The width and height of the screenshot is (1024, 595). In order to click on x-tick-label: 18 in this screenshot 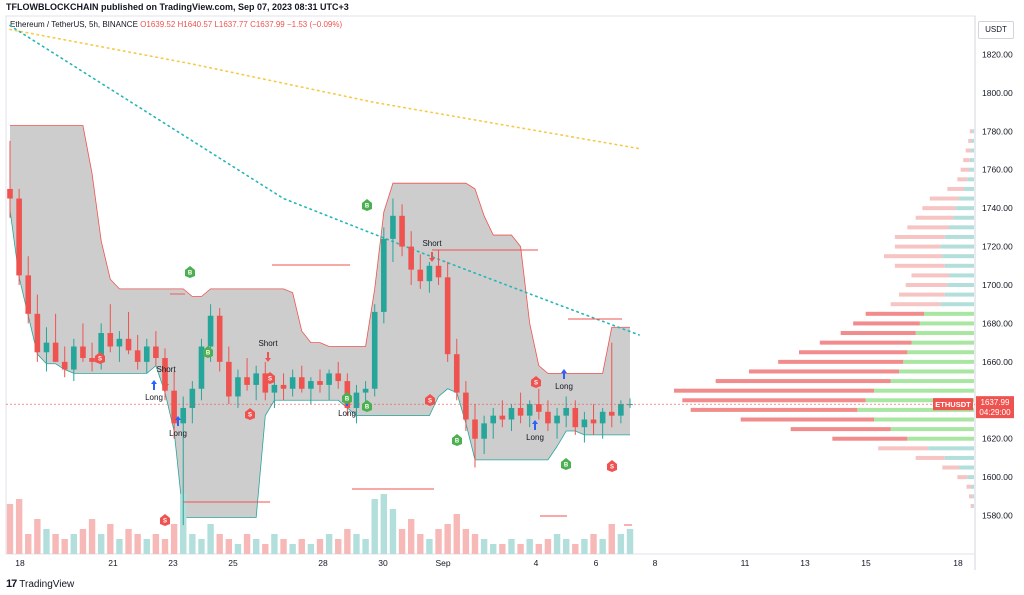, I will do `click(958, 563)`.